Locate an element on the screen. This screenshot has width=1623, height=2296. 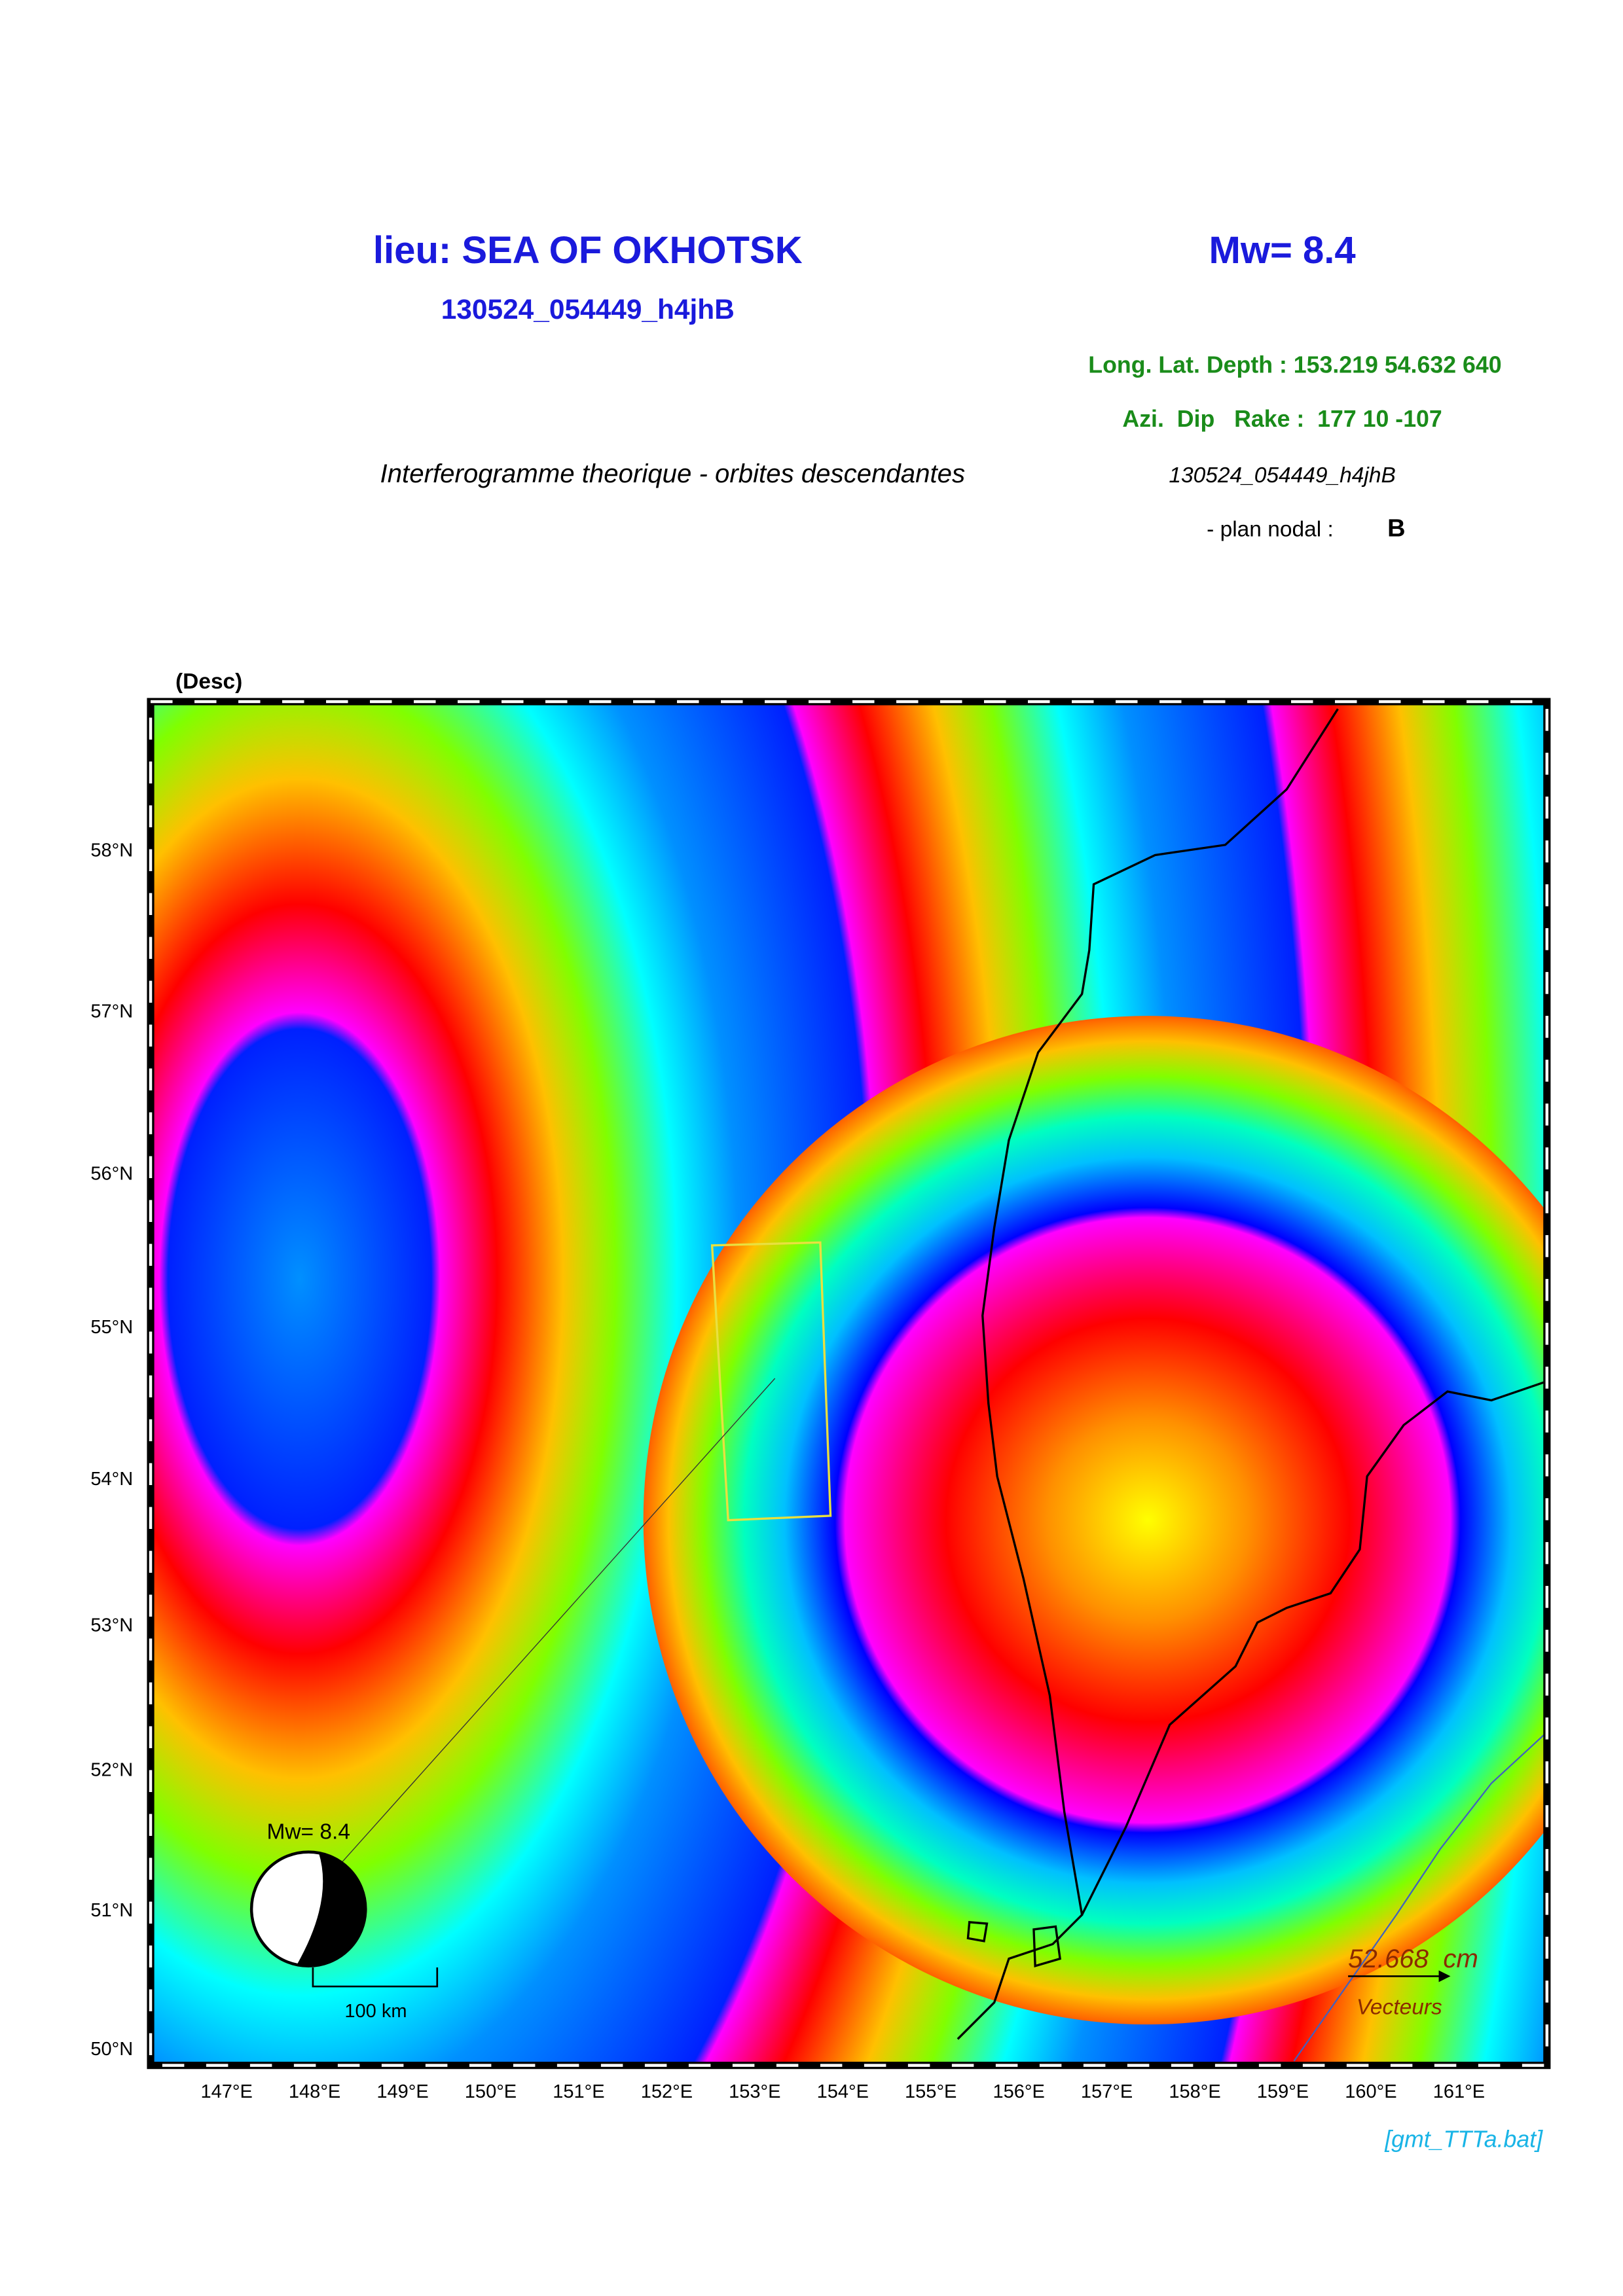
lat-label: 57°N is located at coordinates (111, 1011).